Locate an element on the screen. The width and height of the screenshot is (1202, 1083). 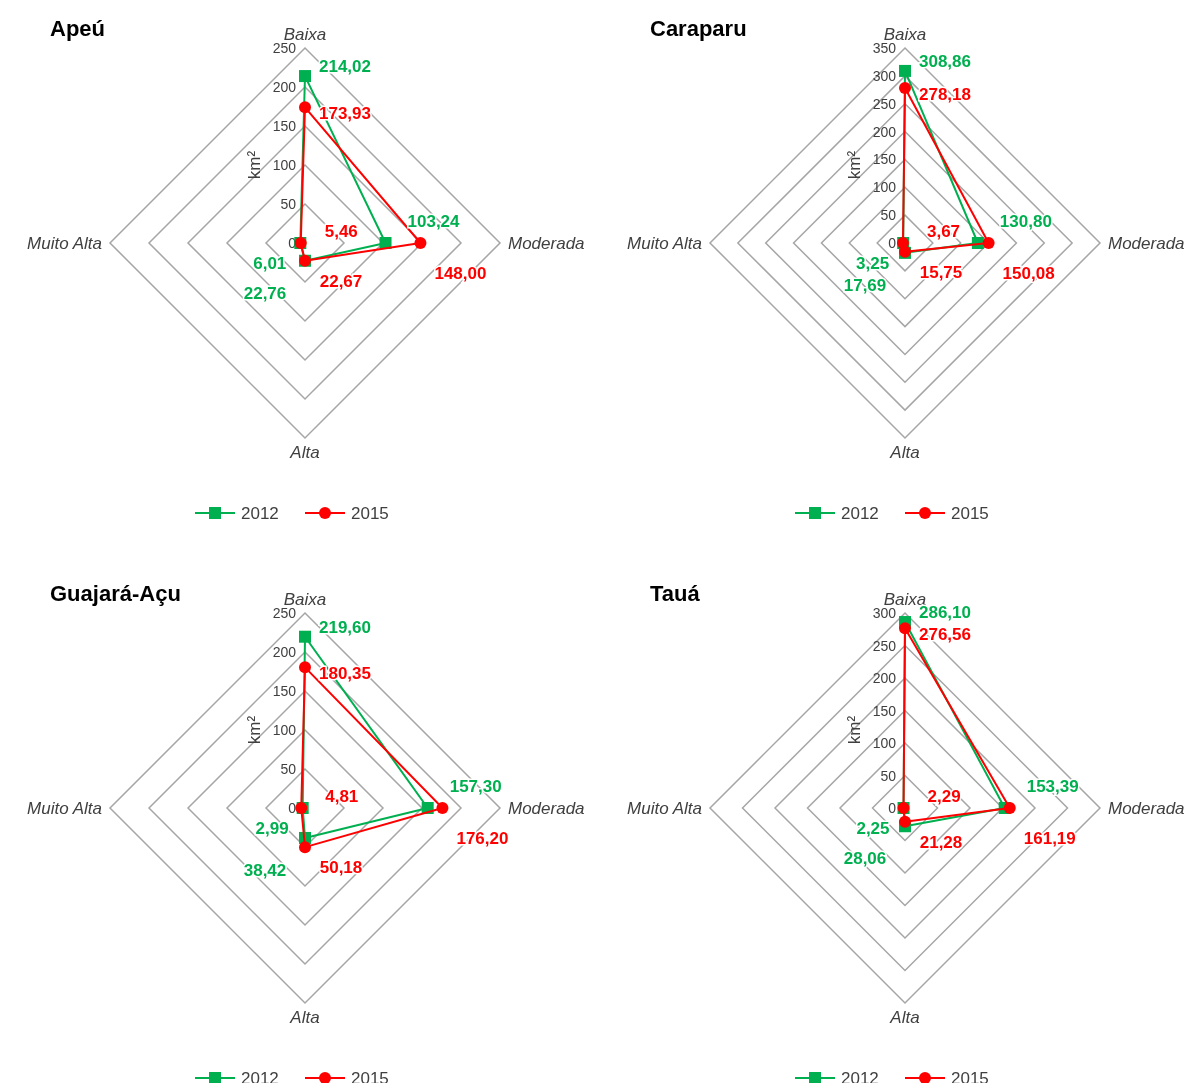
chart-title: Apeú is located at coordinates (77, 28).